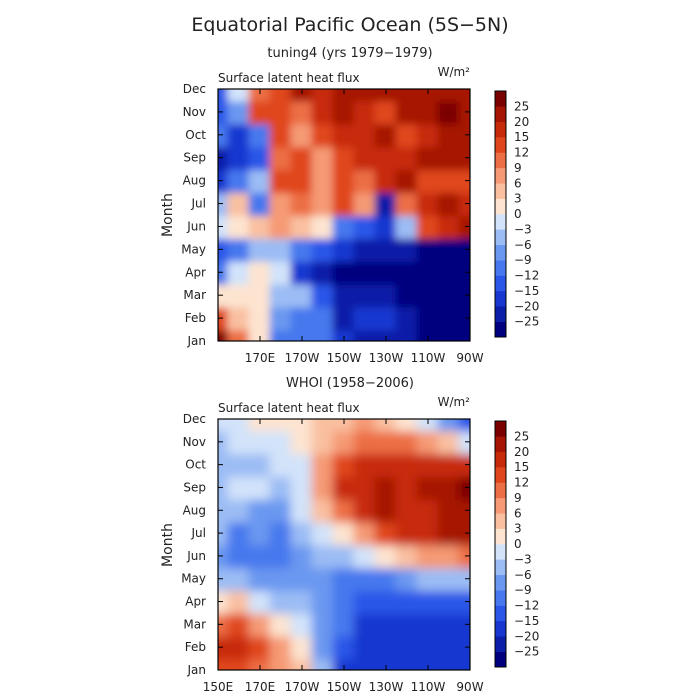 The height and width of the screenshot is (700, 700). What do you see at coordinates (343, 687) in the screenshot?
I see `x-tick-labels: 150E 170E 170W 150W 130W 110W 90W` at bounding box center [343, 687].